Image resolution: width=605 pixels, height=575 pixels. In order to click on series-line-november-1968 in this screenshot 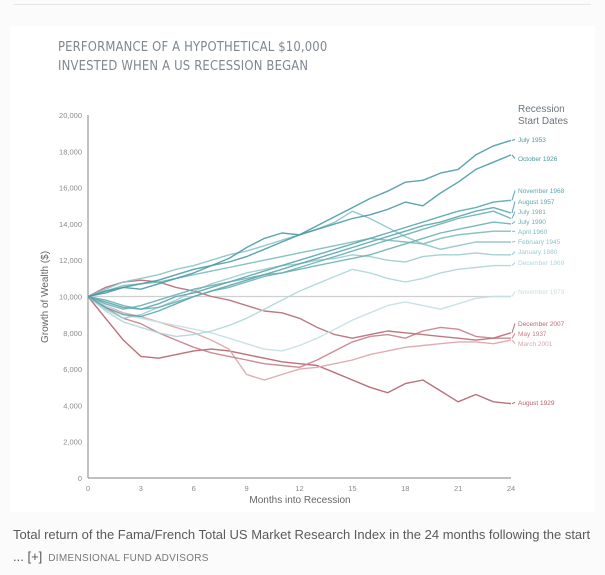, I will do `click(299, 254)`.